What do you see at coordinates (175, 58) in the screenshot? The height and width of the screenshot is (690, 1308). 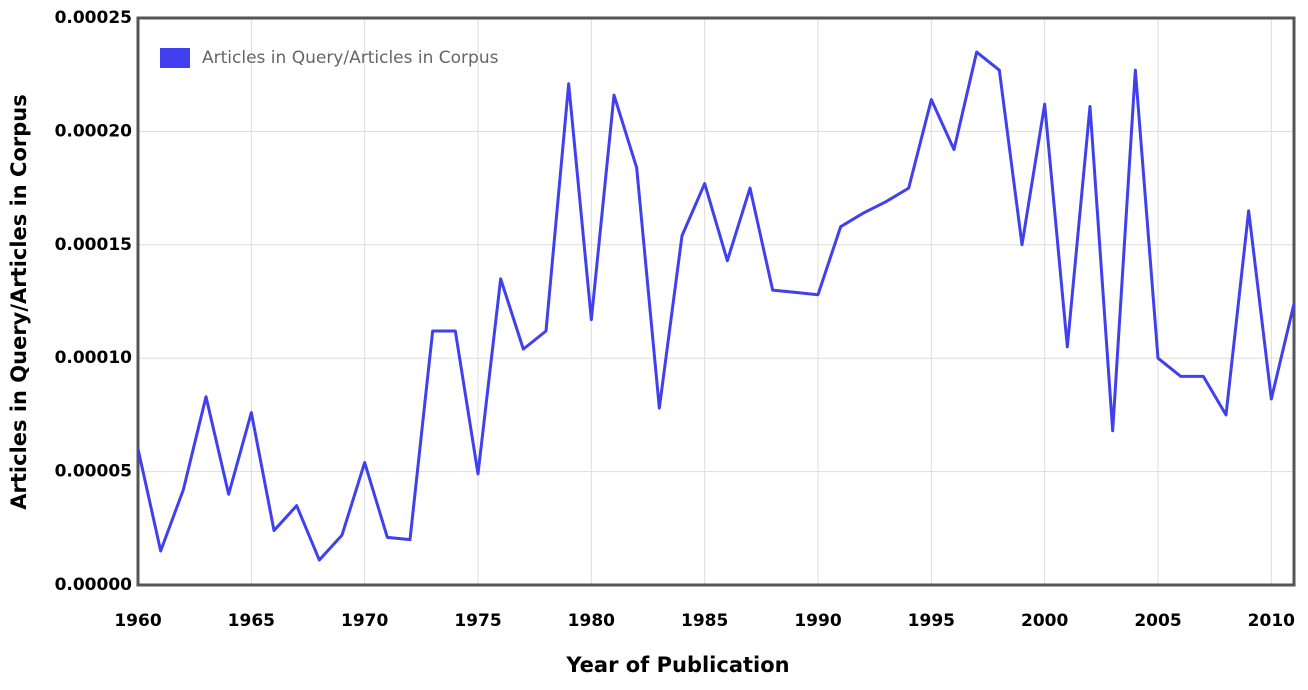 I see `legend-swatch` at bounding box center [175, 58].